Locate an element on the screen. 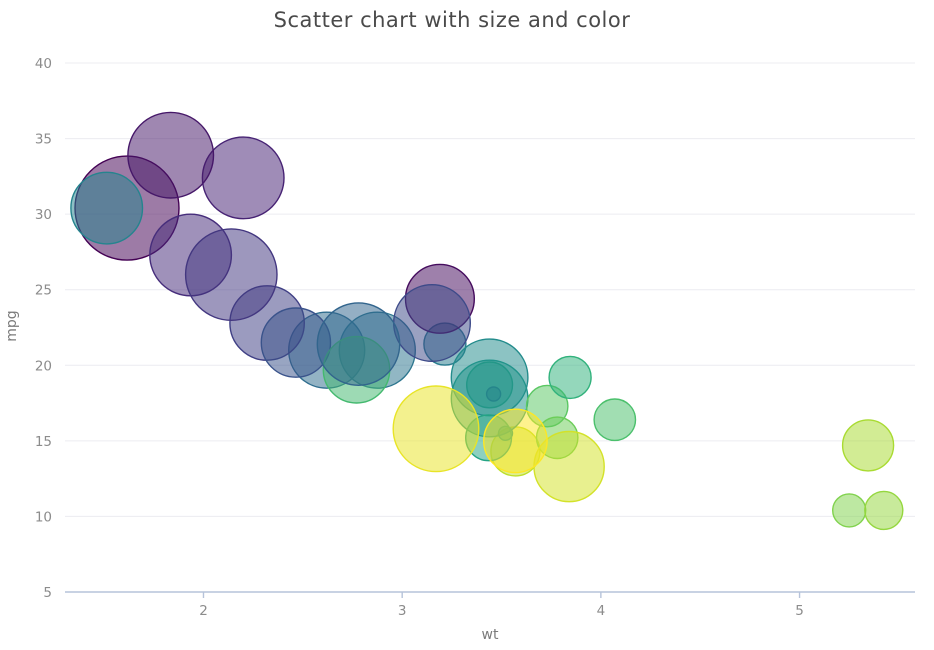  x-axis-title: wt is located at coordinates (490, 635).